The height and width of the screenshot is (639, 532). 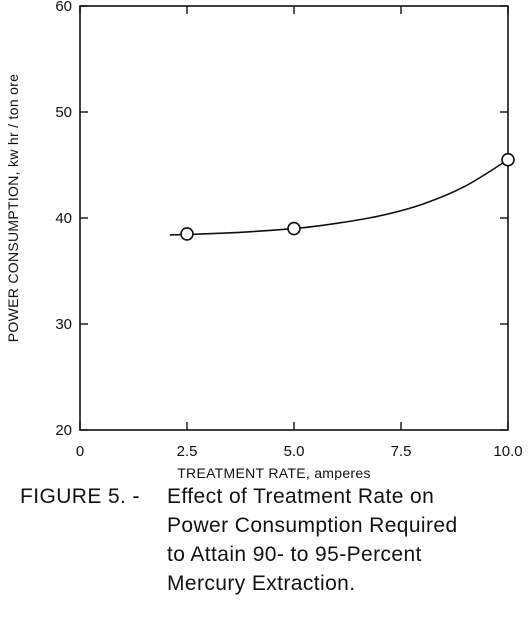 What do you see at coordinates (80, 496) in the screenshot?
I see `caption-lead: FIGURE 5. -` at bounding box center [80, 496].